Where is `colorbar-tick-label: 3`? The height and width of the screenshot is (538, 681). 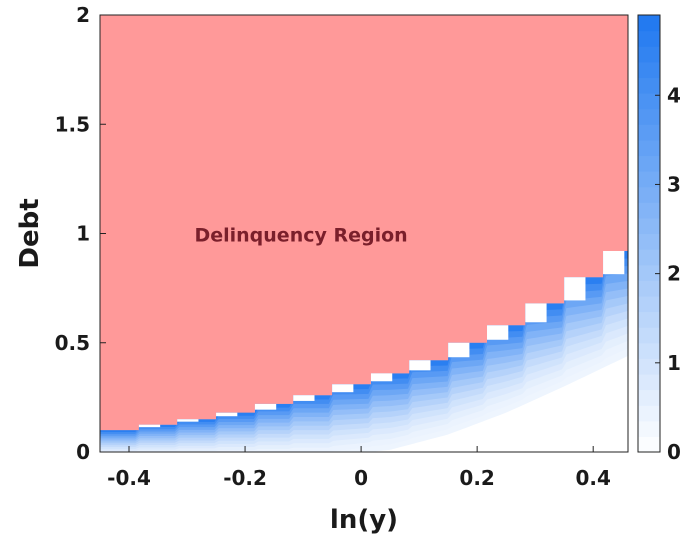 colorbar-tick-label: 3 is located at coordinates (674, 184).